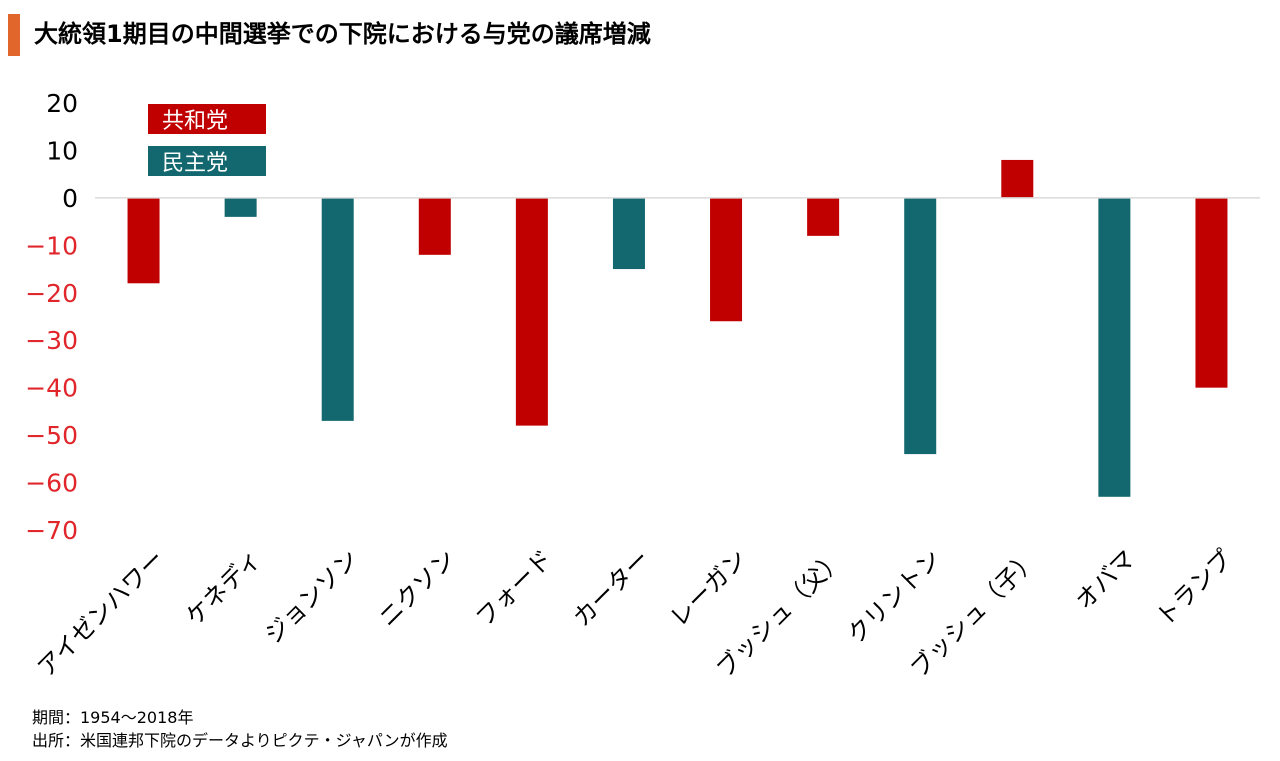  Describe the element at coordinates (51, 293) in the screenshot. I see `y-tick-label: −20` at that location.